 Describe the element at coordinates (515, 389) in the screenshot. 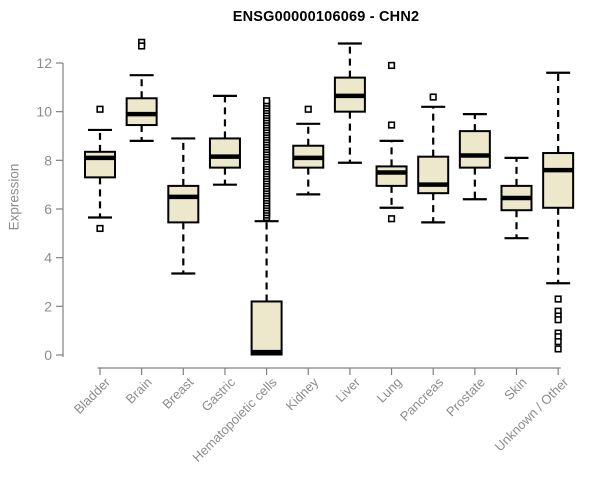

I see `x-tick-label: Skin` at that location.